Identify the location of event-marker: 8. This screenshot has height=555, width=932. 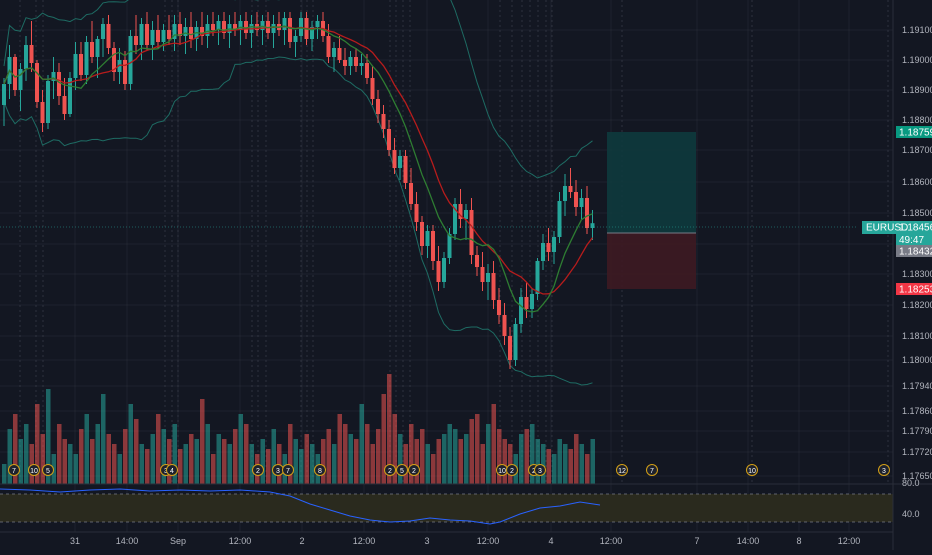
(320, 470).